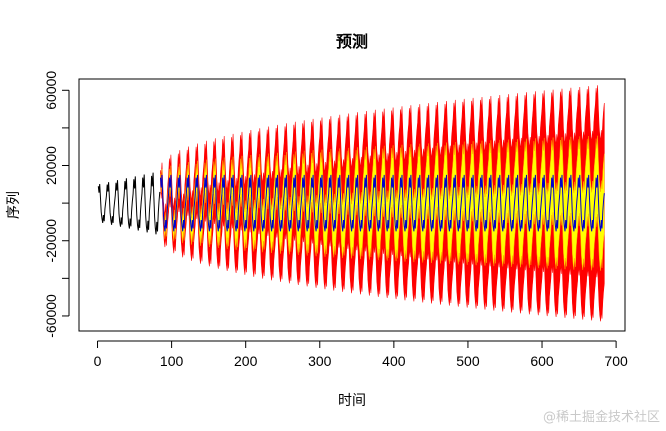  I want to click on forecast-line, so click(382, 203).